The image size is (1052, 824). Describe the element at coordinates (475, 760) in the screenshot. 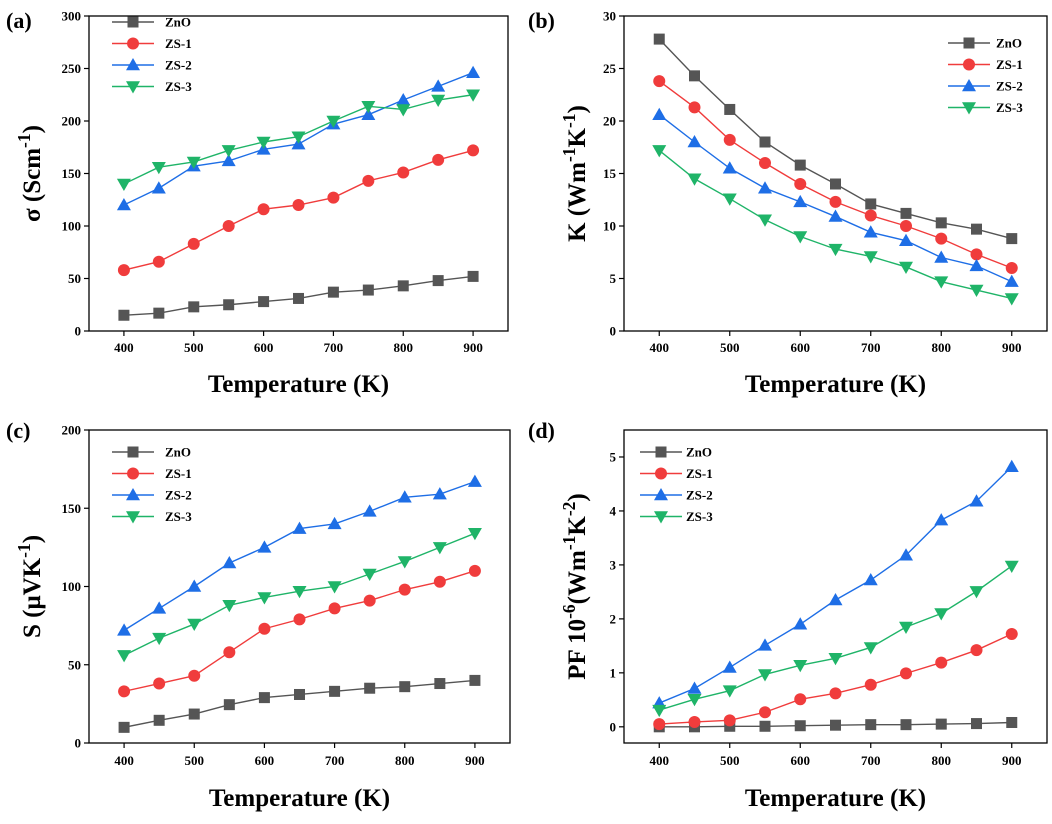

I see `x-tick-label: 900` at that location.